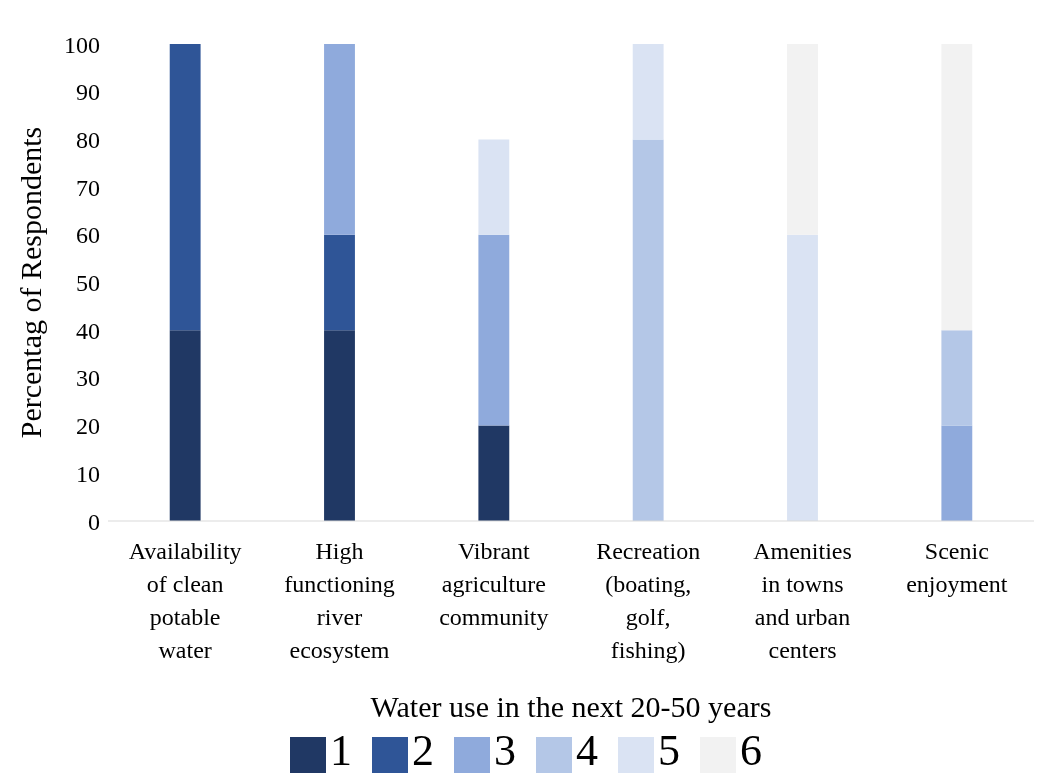  What do you see at coordinates (88, 330) in the screenshot?
I see `y-tick-label: 40` at bounding box center [88, 330].